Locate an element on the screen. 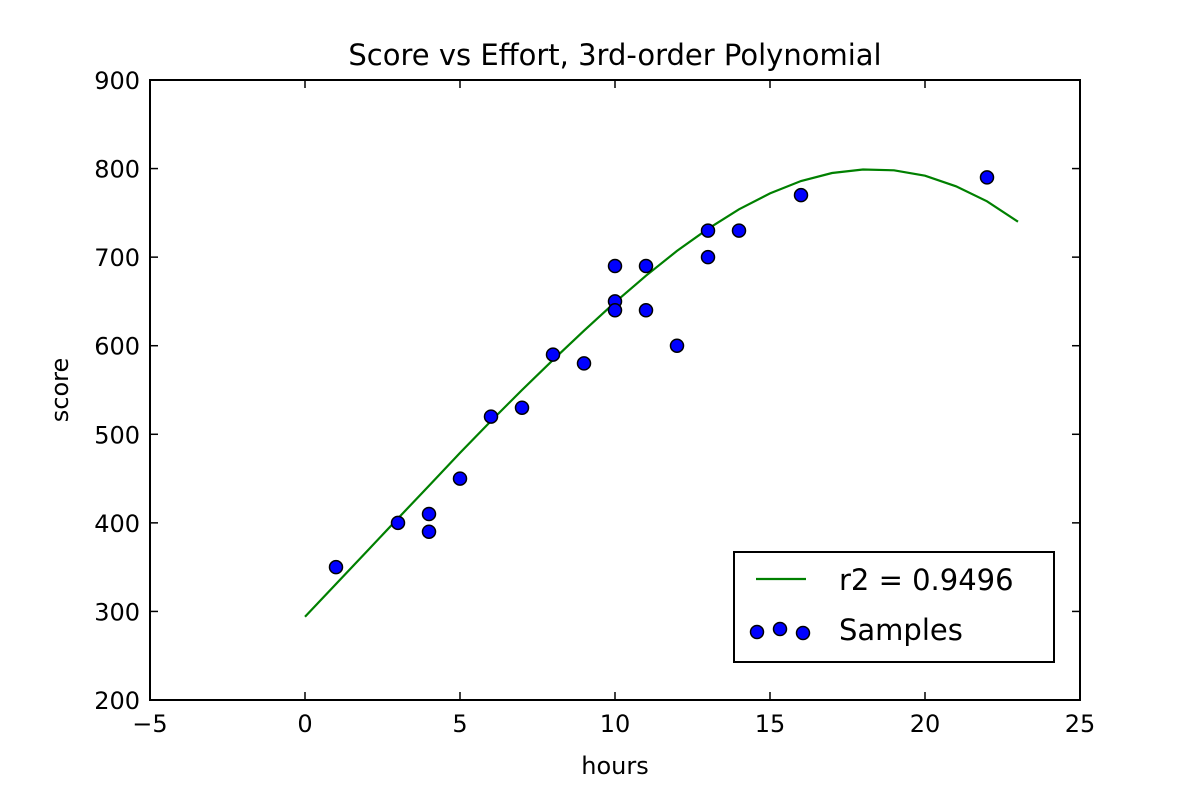  y-tick-label: 500 is located at coordinates (117, 435).